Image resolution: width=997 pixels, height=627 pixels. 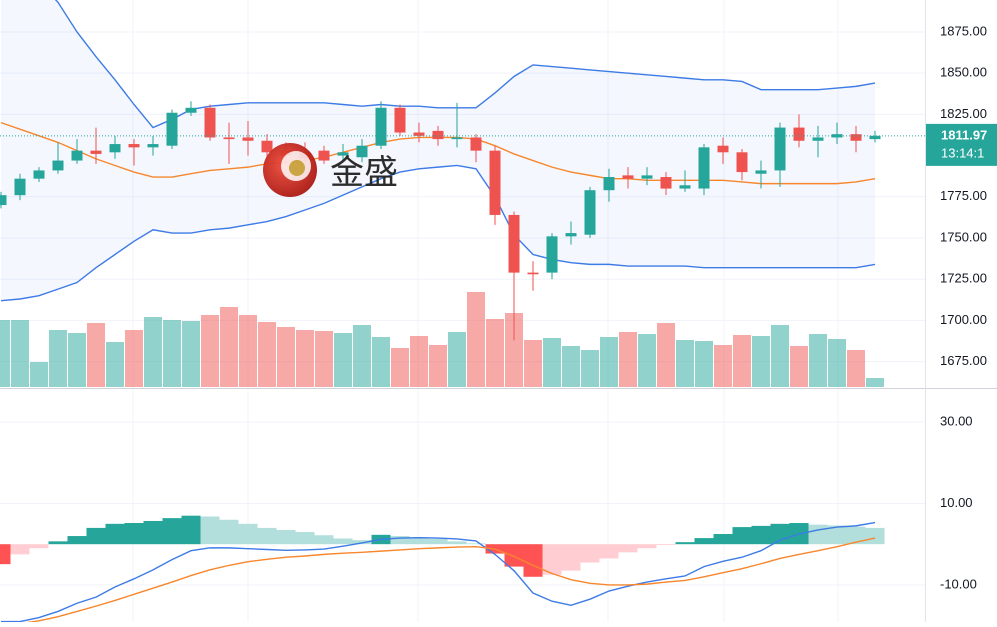 I want to click on y-tick-label: 1850.00, so click(x=963, y=72).